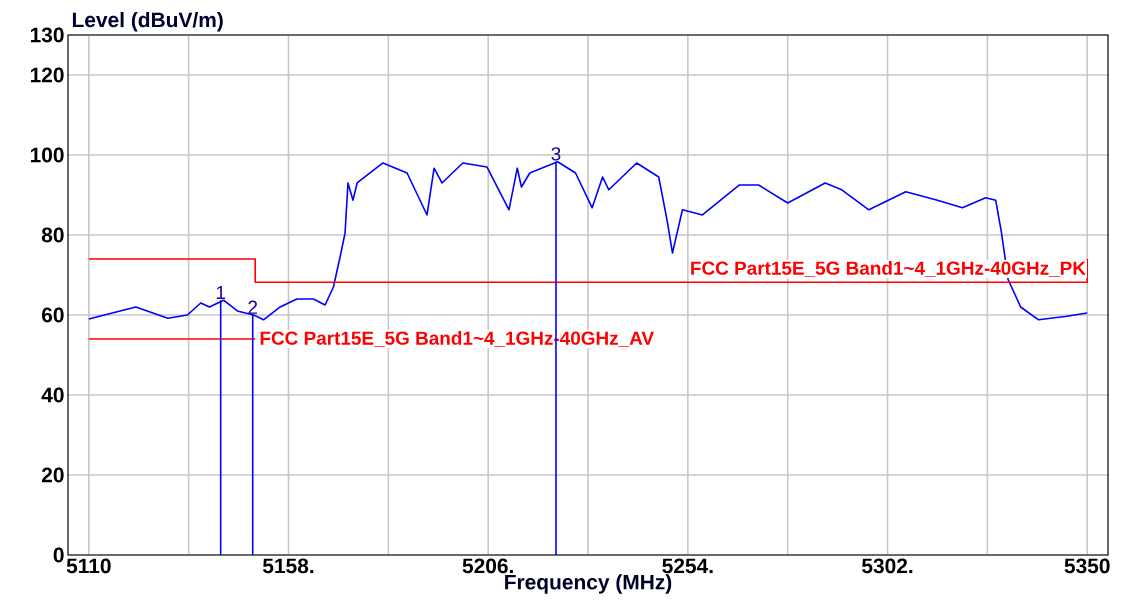  Describe the element at coordinates (147, 21) in the screenshot. I see `y-axis-title: Level (dBuV/m)` at that location.